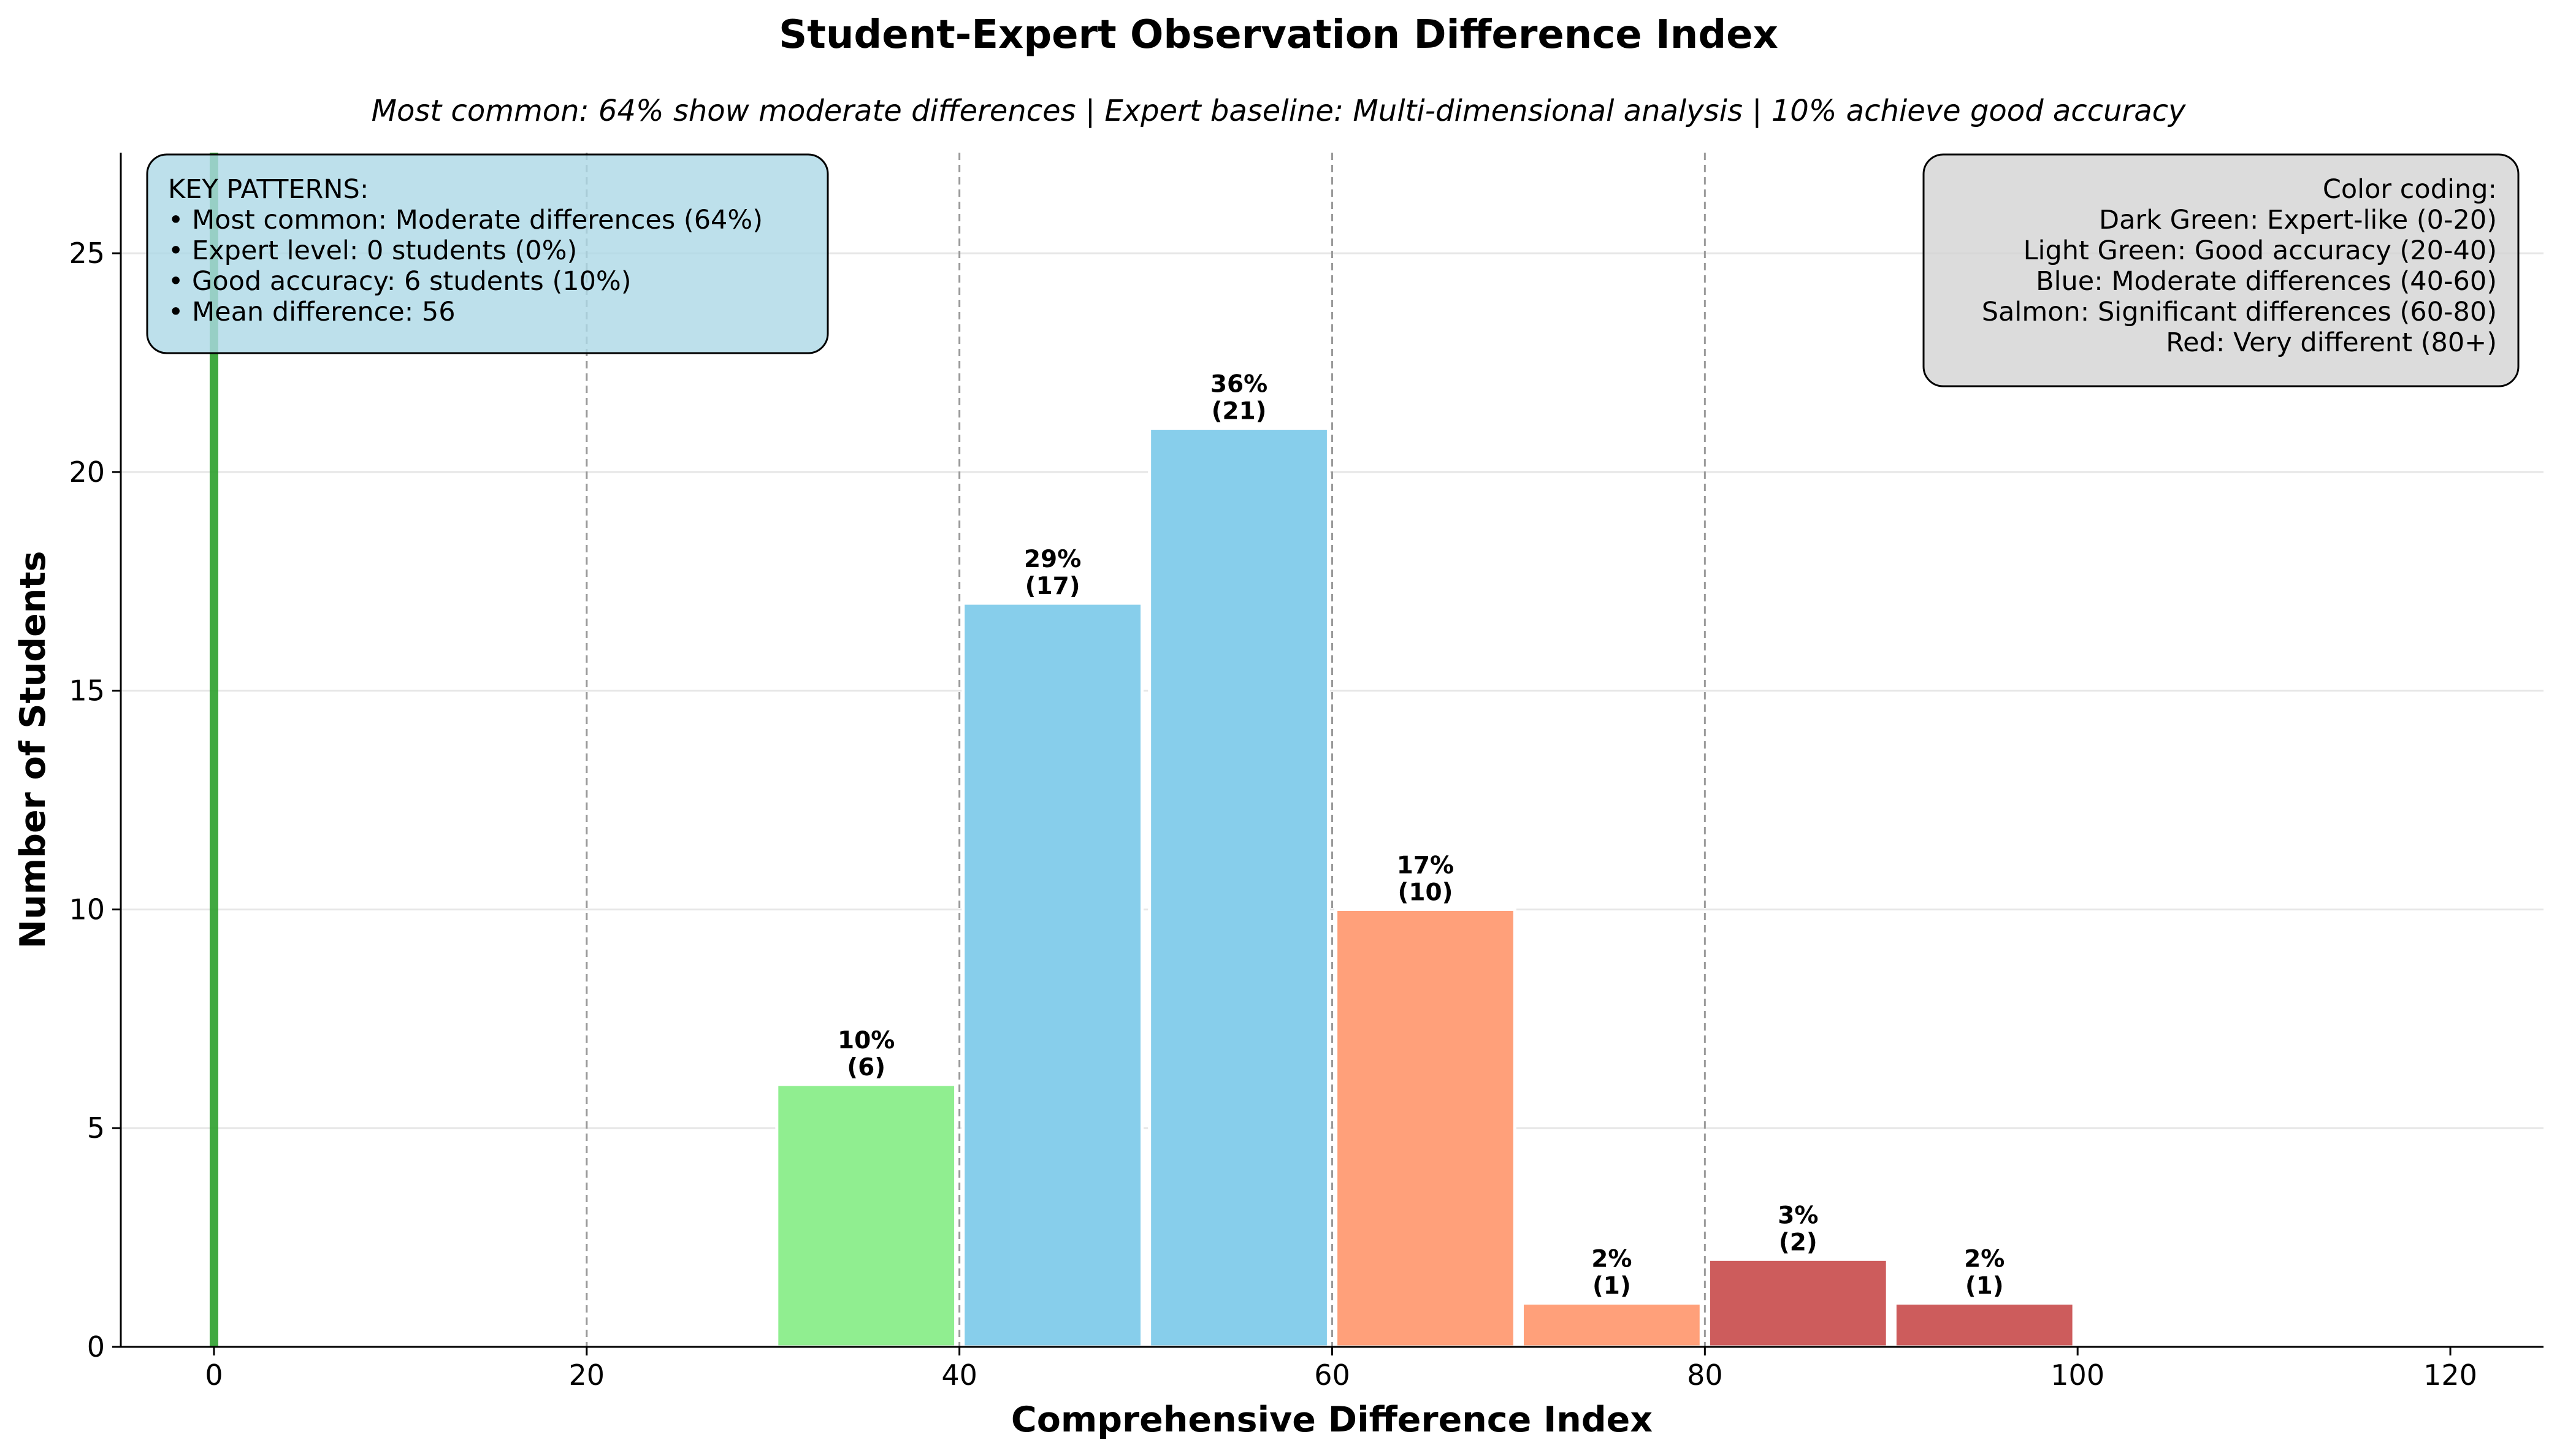 The image size is (2557, 1456). Describe the element at coordinates (96, 1346) in the screenshot. I see `y-tick-label: 0` at that location.